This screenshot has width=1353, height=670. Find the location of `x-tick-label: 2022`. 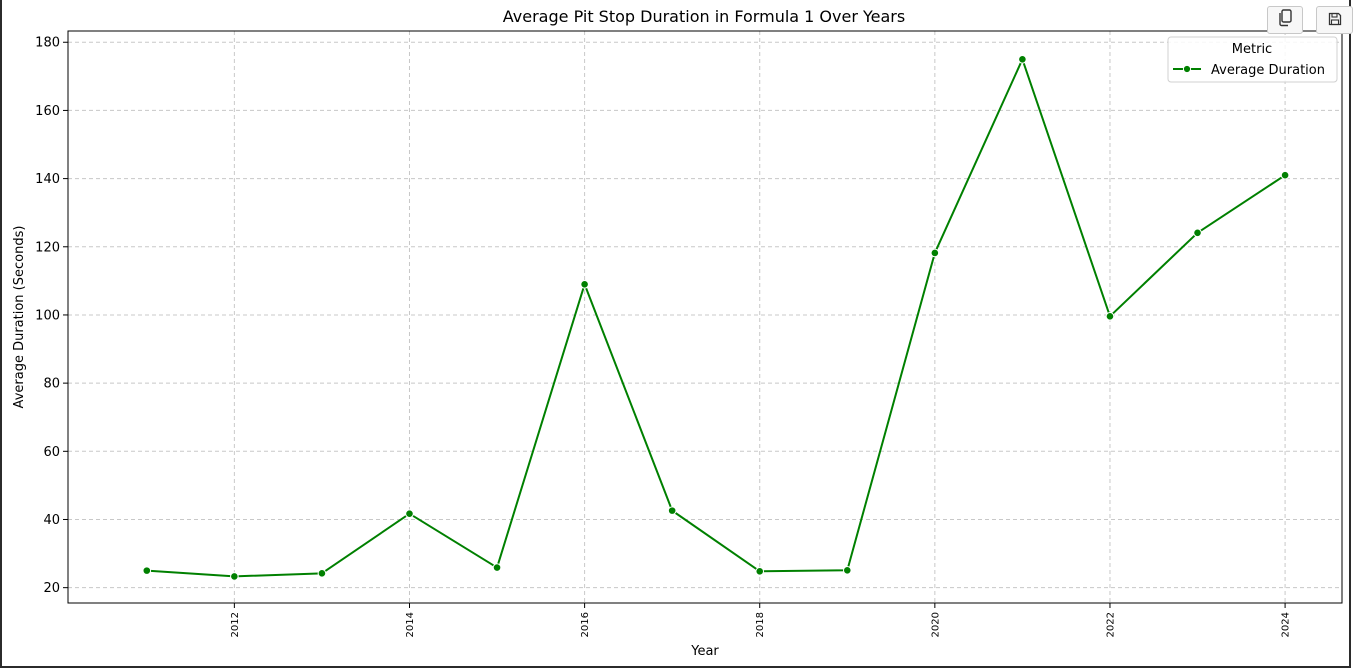

x-tick-label: 2022 is located at coordinates (1110, 624).